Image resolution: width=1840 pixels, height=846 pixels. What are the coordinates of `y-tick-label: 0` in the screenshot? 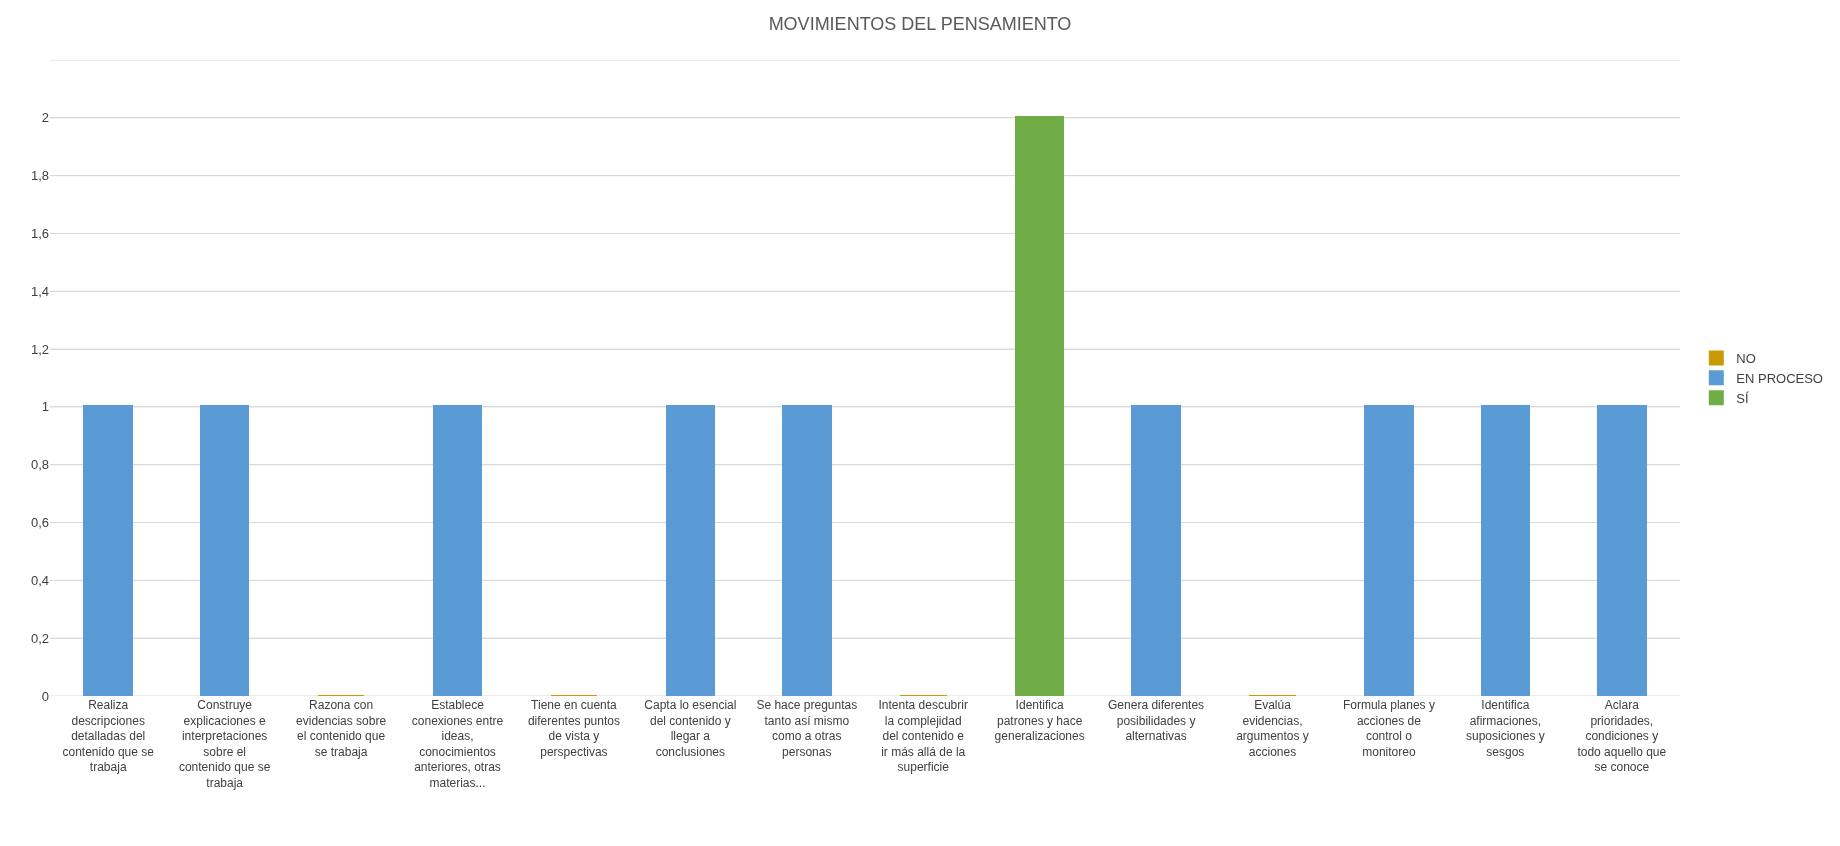 It's located at (45, 696).